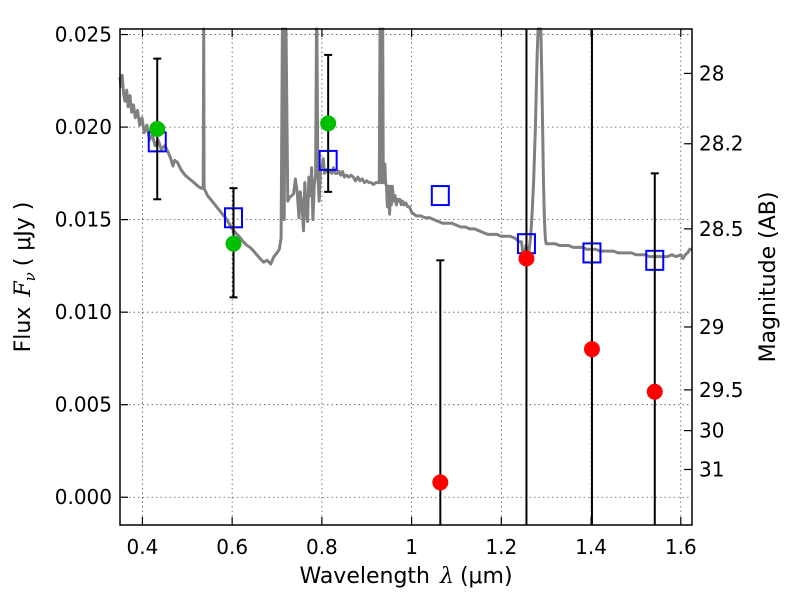 Image resolution: width=800 pixels, height=600 pixels. I want to click on x-tick-label: 1.4, so click(591, 547).